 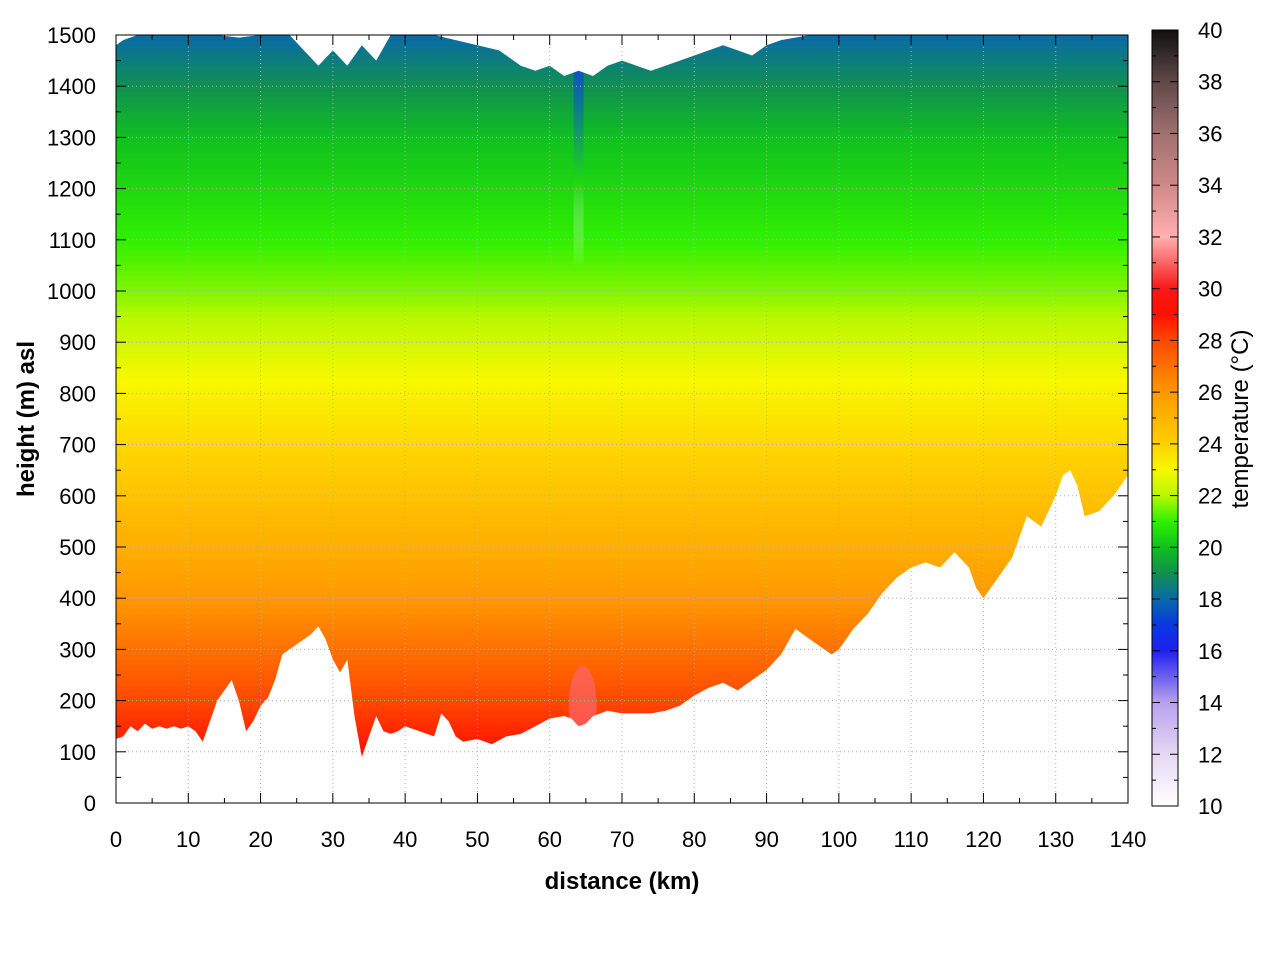 What do you see at coordinates (1210, 651) in the screenshot?
I see `colorbar-tick-label: 16` at bounding box center [1210, 651].